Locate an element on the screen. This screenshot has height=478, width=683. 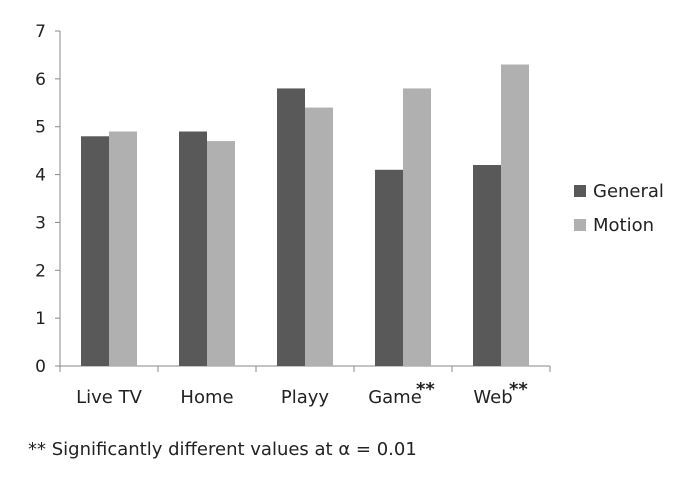
y-tick-label: 5 is located at coordinates (40, 128).